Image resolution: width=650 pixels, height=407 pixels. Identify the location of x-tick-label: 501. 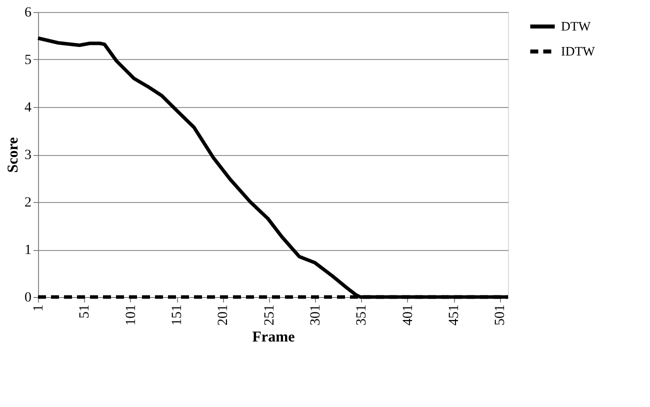
(500, 315).